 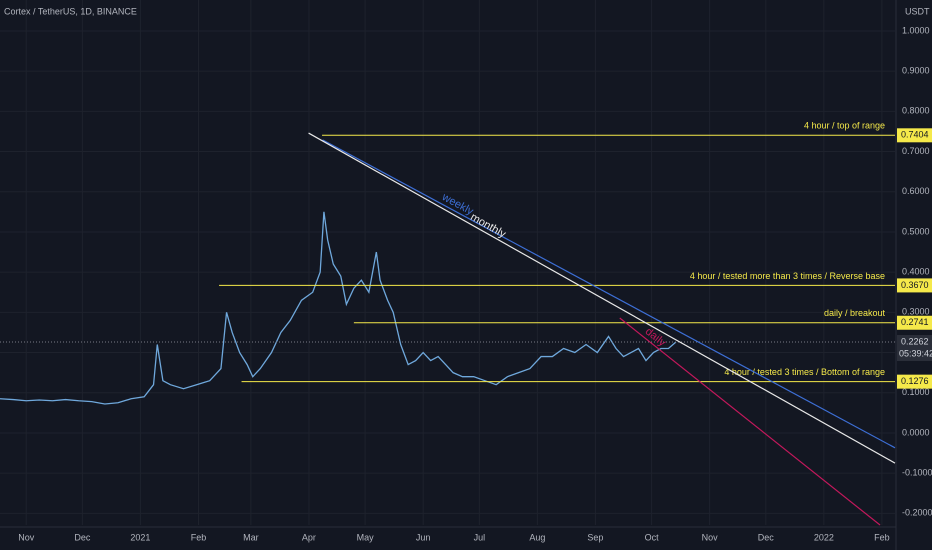 I want to click on chart-title: Cortex / TetherUS, 1D, BINANCE, so click(x=70, y=11).